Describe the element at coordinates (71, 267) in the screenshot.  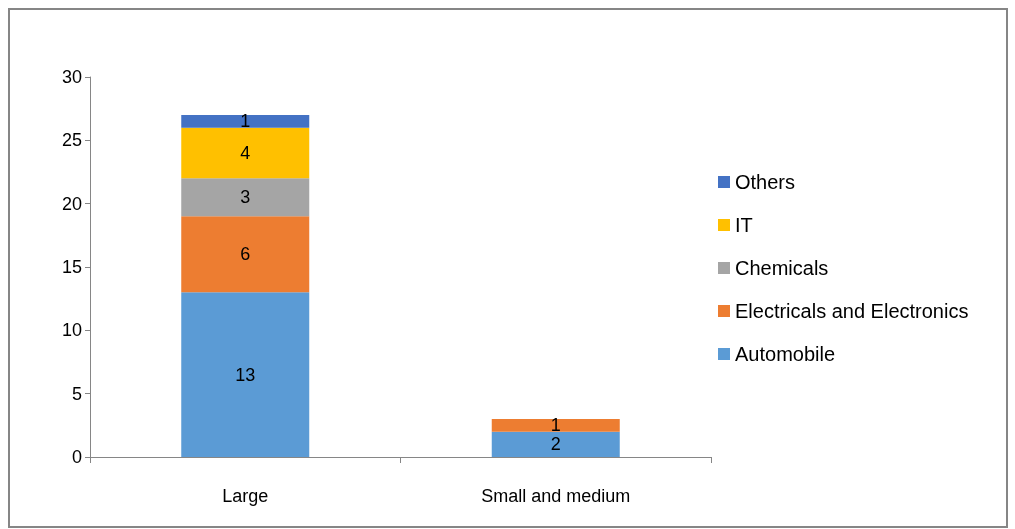
I see `y-tick-label: 15` at that location.